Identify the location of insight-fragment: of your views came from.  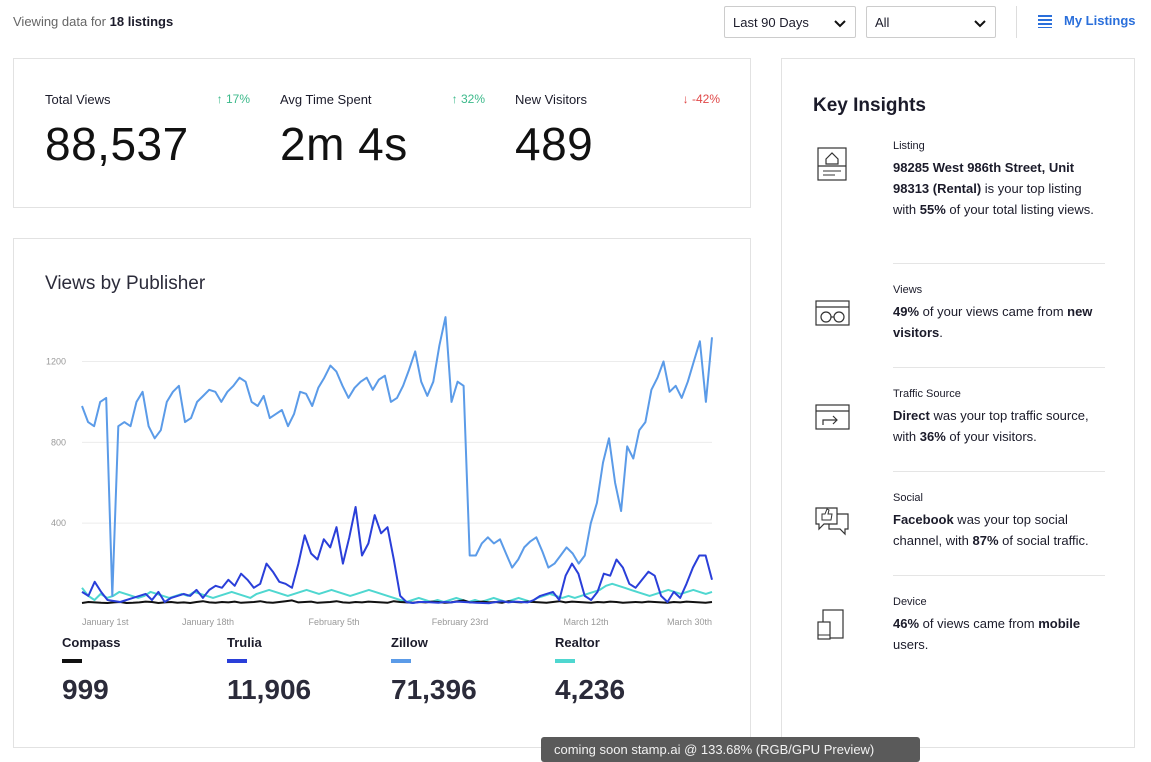
(993, 311).